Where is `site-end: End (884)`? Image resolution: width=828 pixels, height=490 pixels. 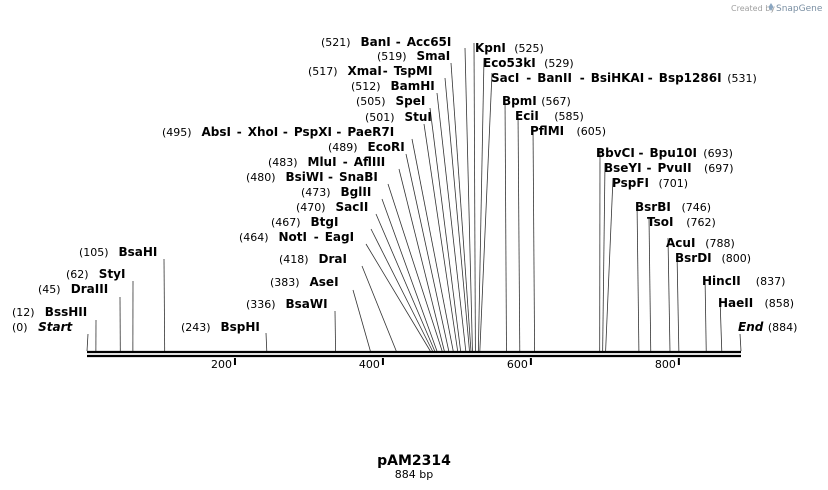 site-end: End (884) is located at coordinates (767, 327).